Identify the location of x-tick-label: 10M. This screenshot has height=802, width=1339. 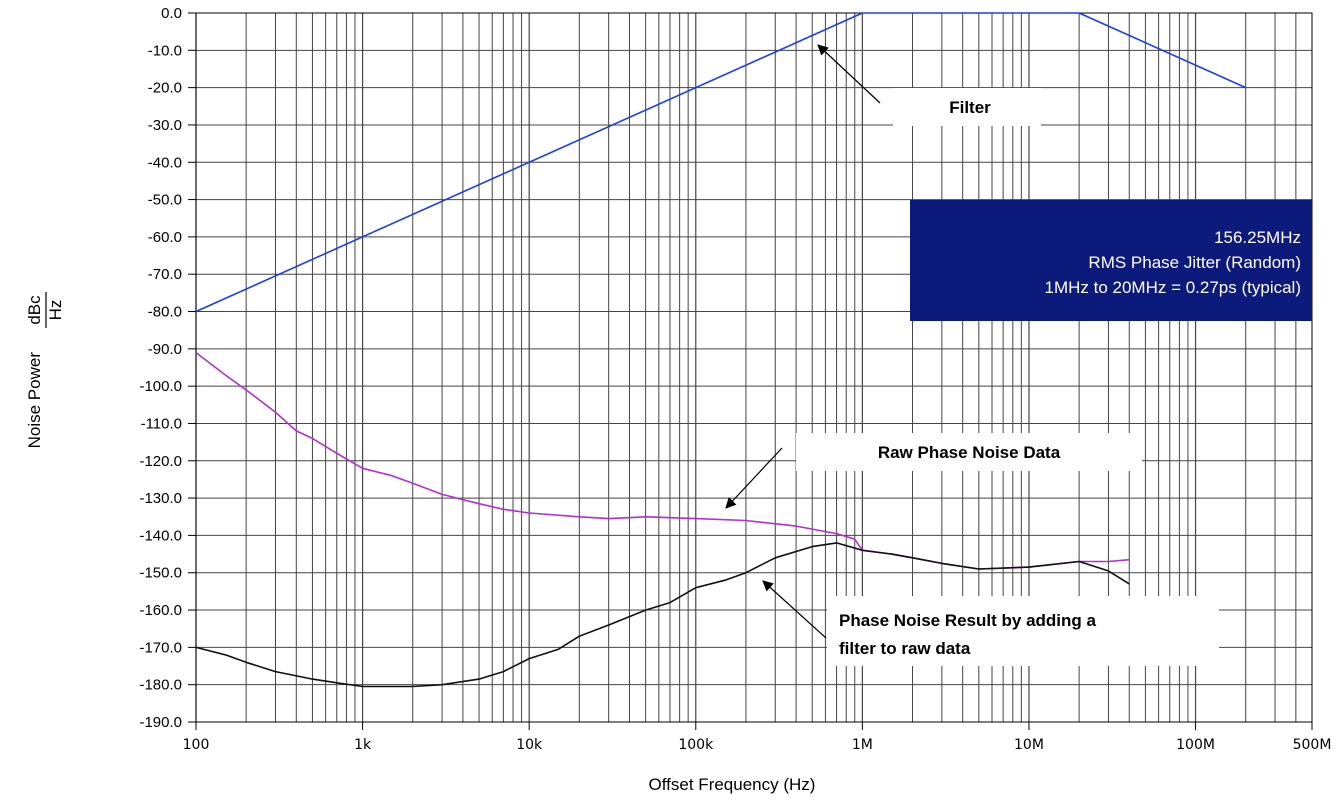
(1029, 745).